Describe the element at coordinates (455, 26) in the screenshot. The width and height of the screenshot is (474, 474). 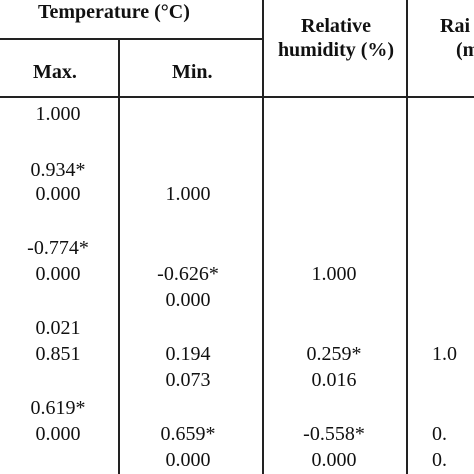
I see `rainfall-line-1: Rai` at that location.